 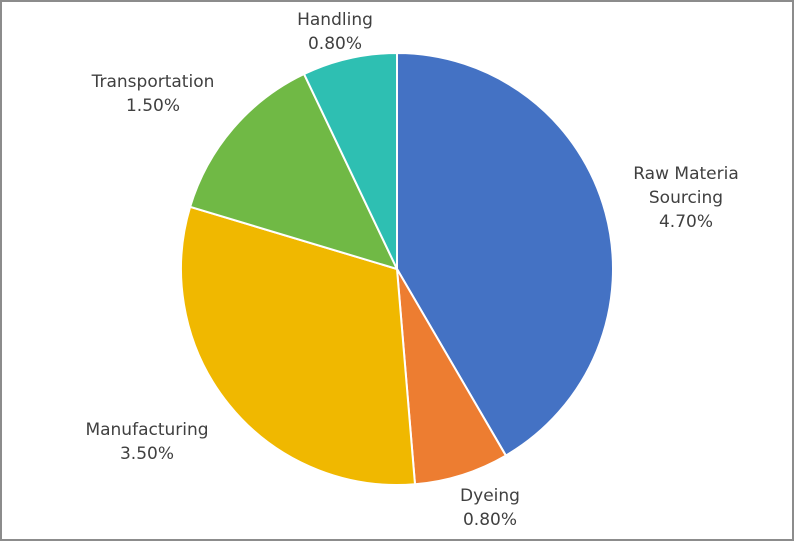 I want to click on slice-handling, so click(x=350, y=160).